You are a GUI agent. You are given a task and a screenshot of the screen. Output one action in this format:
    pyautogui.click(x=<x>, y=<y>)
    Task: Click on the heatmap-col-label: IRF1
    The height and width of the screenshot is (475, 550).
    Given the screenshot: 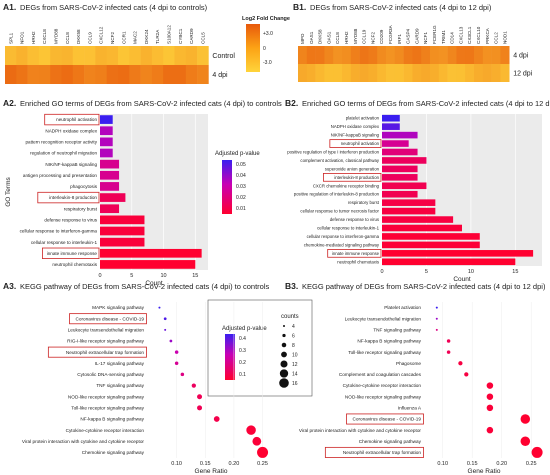 What is the action you would take?
    pyautogui.click(x=399, y=39)
    